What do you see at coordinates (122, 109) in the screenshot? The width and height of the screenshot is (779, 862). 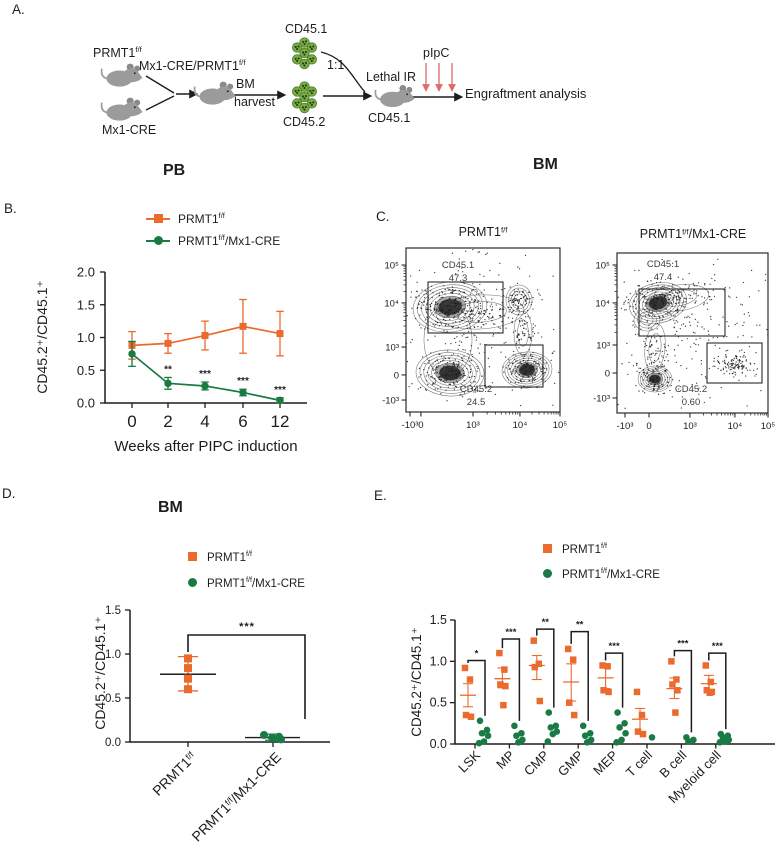 I see `donor-mouse-2-icon` at bounding box center [122, 109].